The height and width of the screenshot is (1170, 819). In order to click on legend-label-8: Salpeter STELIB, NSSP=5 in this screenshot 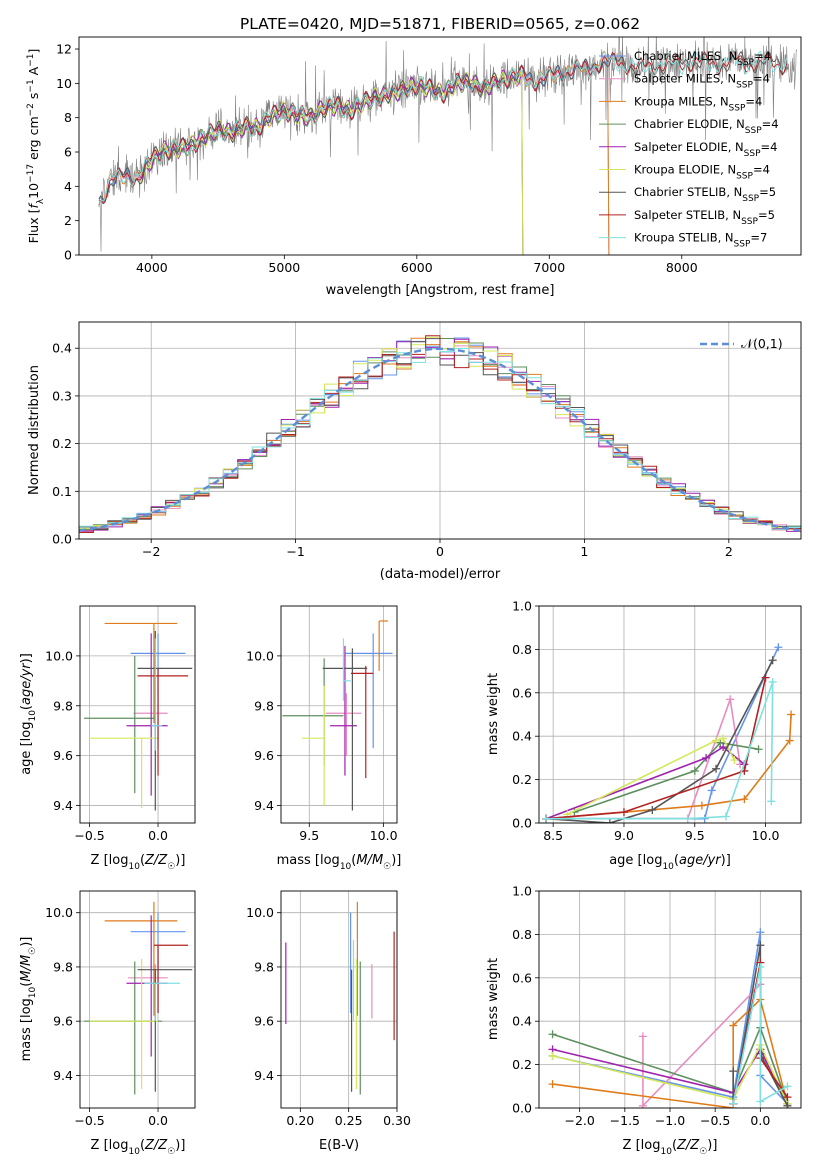, I will do `click(704, 217)`.